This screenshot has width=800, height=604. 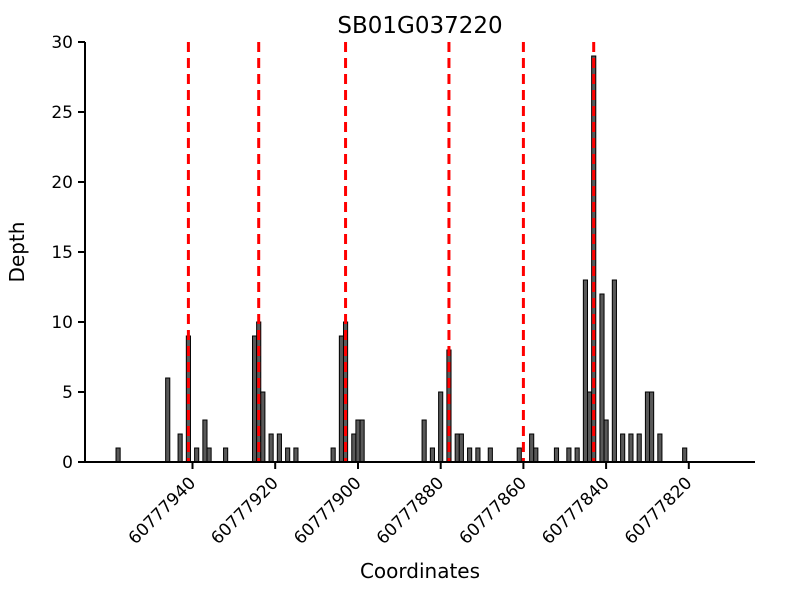 I want to click on y-tick-label: 10, so click(x=62, y=323).